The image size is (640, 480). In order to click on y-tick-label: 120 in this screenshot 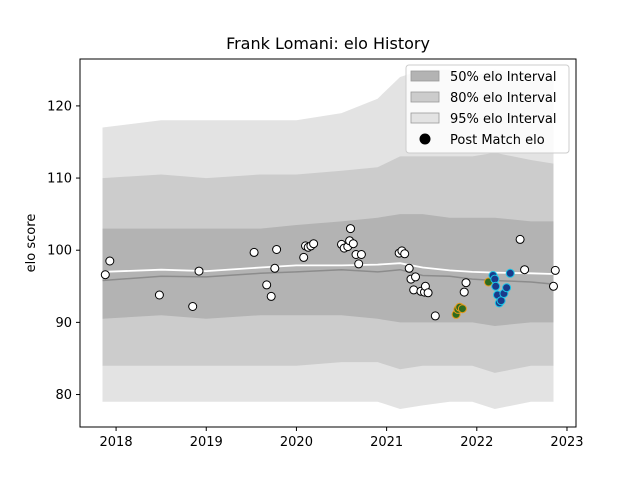, I will do `click(59, 106)`.